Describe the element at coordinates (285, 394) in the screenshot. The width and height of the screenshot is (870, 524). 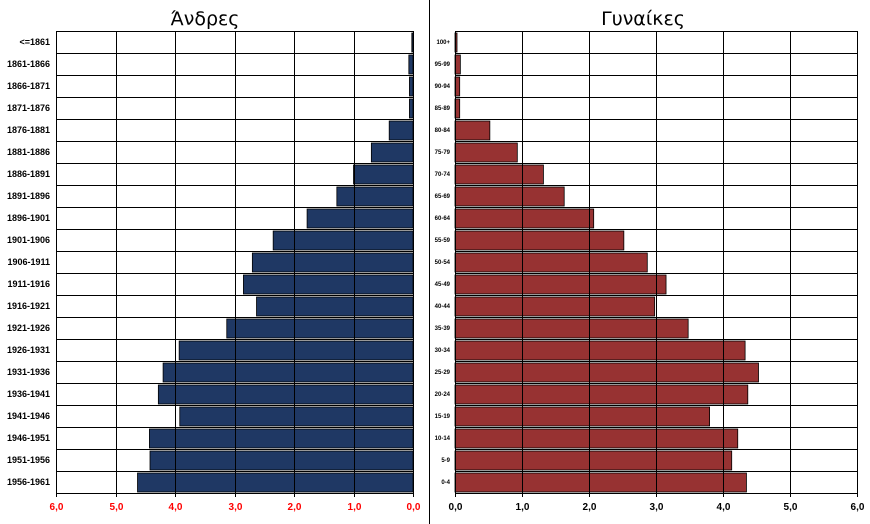
I see `bar-1936-1941` at that location.